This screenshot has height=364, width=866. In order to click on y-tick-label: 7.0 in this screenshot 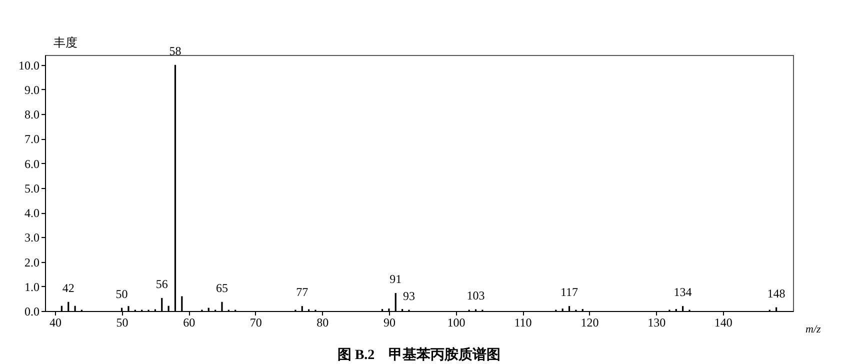, I will do `click(32, 139)`.